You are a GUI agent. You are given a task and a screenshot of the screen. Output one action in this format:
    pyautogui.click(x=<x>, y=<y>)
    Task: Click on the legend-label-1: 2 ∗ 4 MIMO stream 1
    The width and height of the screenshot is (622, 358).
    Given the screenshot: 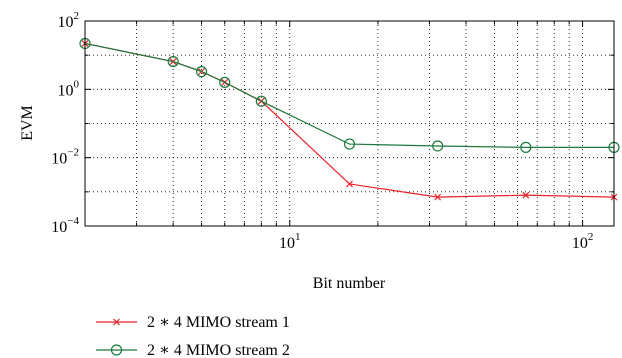 What is the action you would take?
    pyautogui.click(x=218, y=322)
    